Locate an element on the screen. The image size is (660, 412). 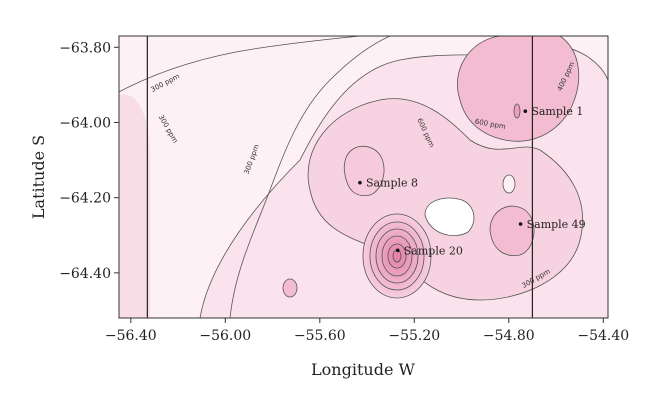
y-tick-label: −64.20 is located at coordinates (85, 199).